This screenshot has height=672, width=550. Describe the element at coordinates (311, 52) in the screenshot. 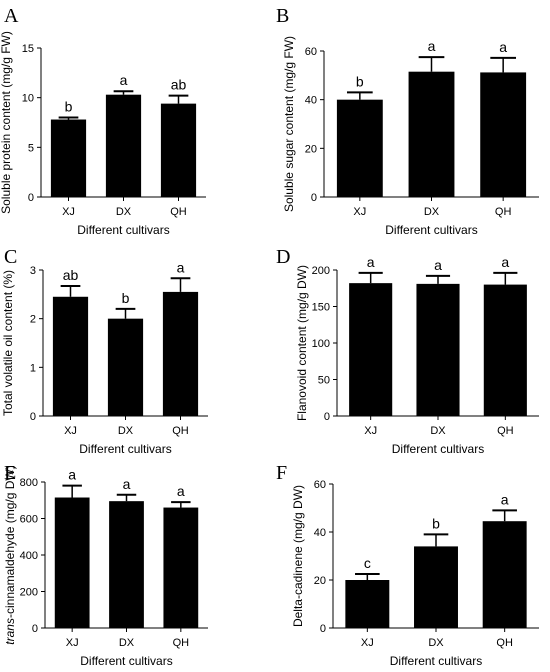

I see `y-tick-label: 60` at that location.